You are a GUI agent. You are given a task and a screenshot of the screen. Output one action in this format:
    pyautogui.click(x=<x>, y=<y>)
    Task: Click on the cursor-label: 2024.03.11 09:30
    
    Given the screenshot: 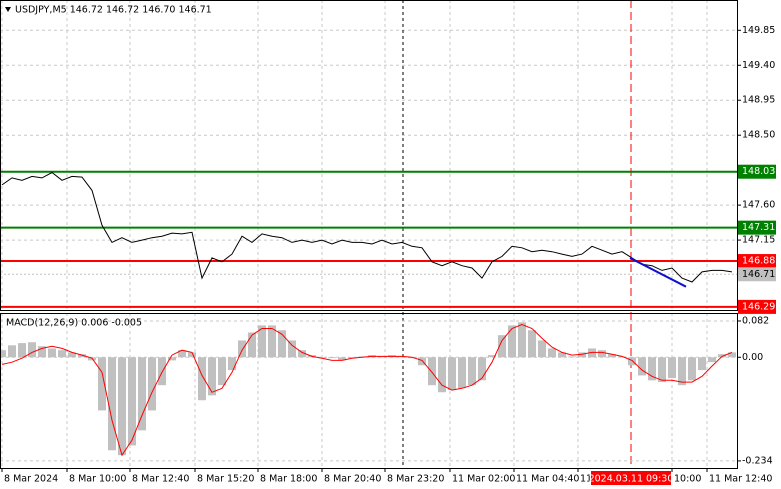 What is the action you would take?
    pyautogui.click(x=631, y=479)
    